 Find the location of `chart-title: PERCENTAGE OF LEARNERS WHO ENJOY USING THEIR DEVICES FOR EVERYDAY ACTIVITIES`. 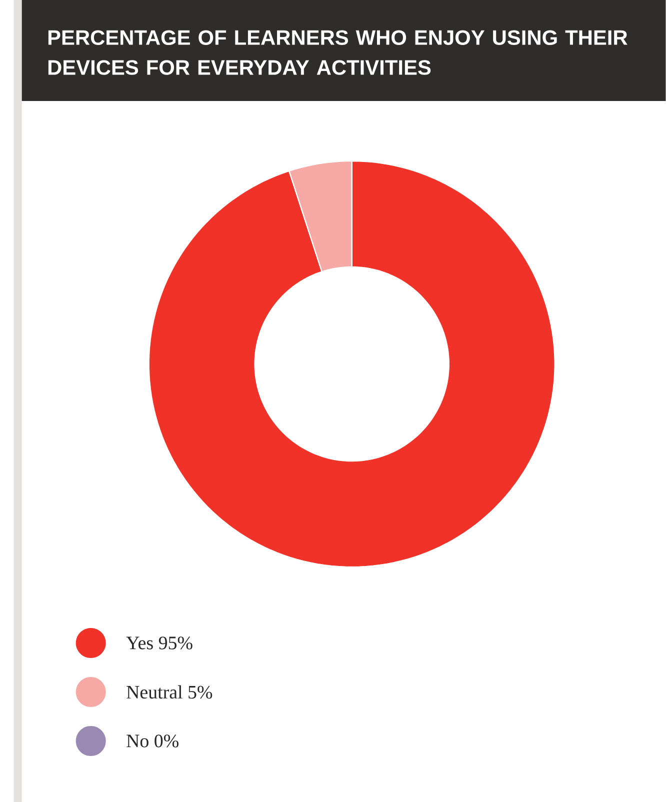

chart-title: PERCENTAGE OF LEARNERS WHO ENJOY USING THEIR DEVICES FOR EVERYDAY ACTIVITIES is located at coordinates (338, 52).